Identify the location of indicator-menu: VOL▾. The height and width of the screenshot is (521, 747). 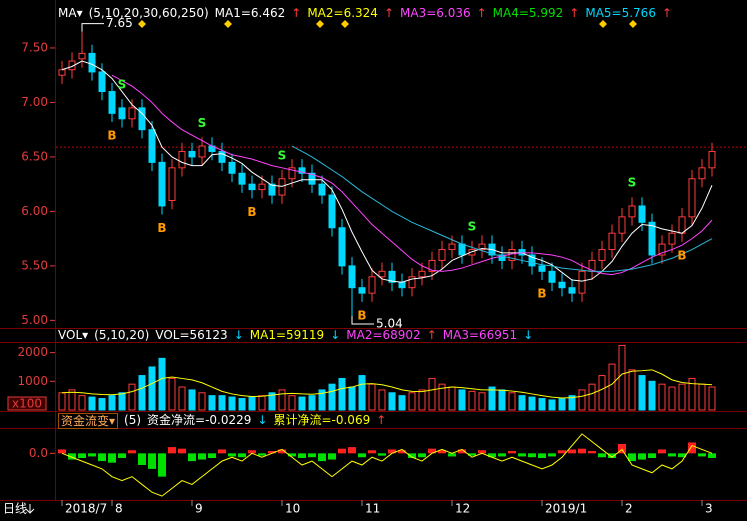
(73, 335).